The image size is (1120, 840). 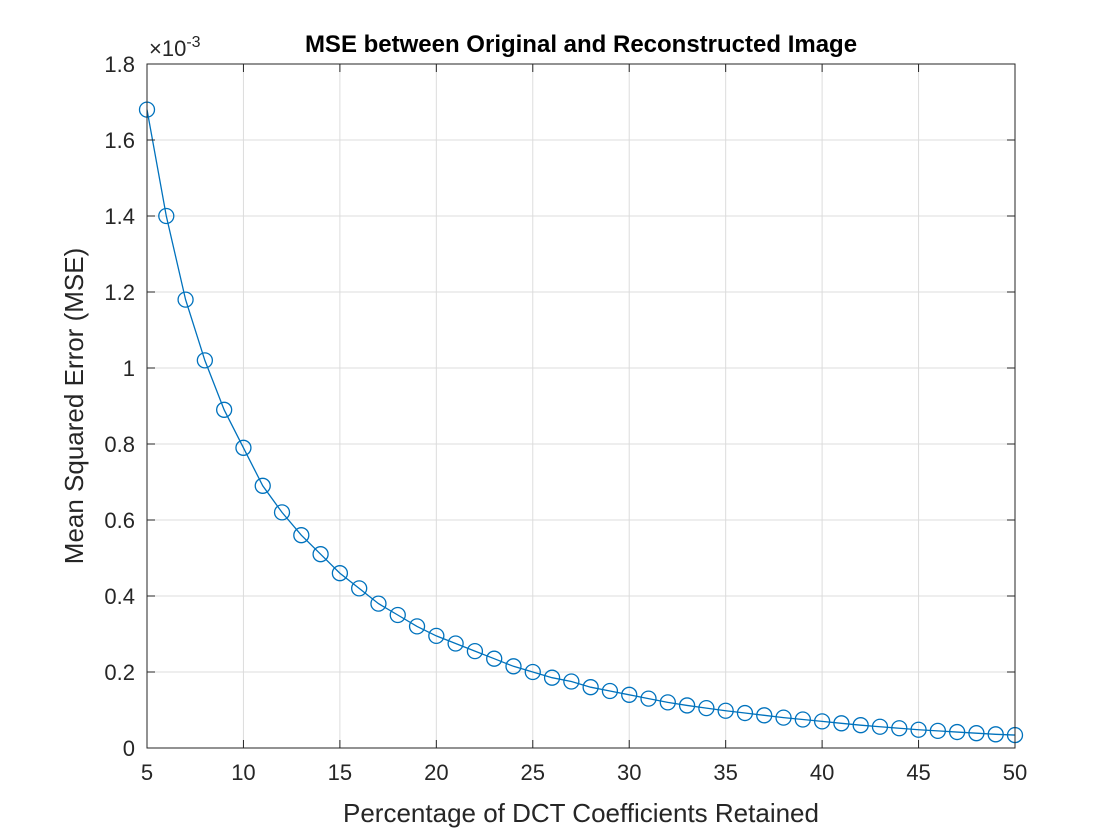 What do you see at coordinates (119, 672) in the screenshot?
I see `y-tick-label: 0.2` at bounding box center [119, 672].